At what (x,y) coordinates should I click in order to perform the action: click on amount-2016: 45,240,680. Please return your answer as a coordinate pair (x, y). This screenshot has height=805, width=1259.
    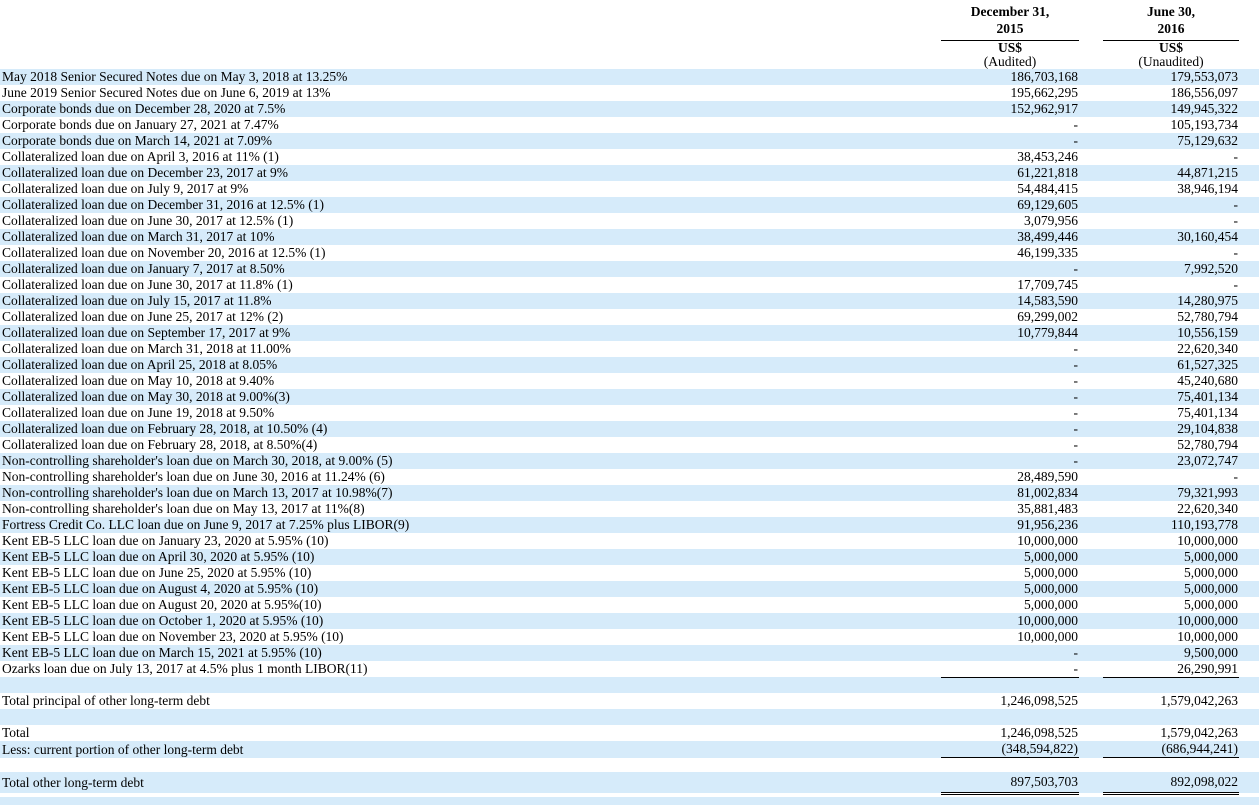
    Looking at the image, I should click on (1207, 380).